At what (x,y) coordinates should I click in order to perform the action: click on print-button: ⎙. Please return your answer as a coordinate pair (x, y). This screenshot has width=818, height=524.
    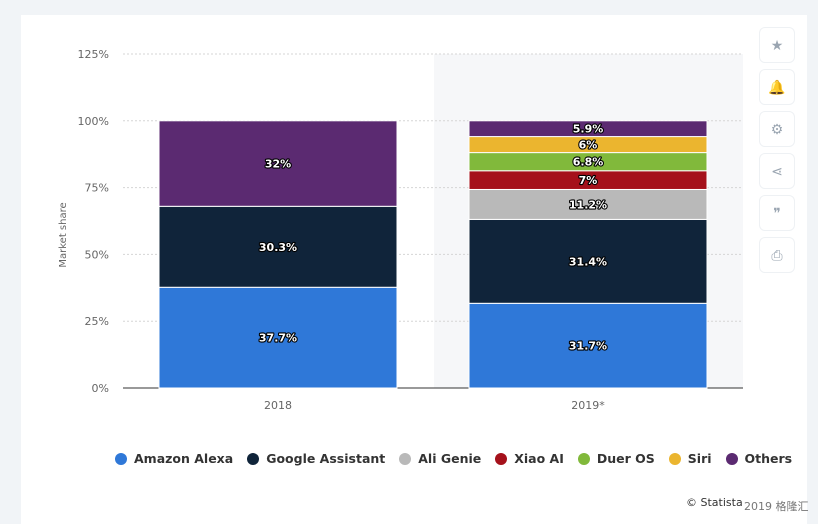
    Looking at the image, I should click on (777, 255).